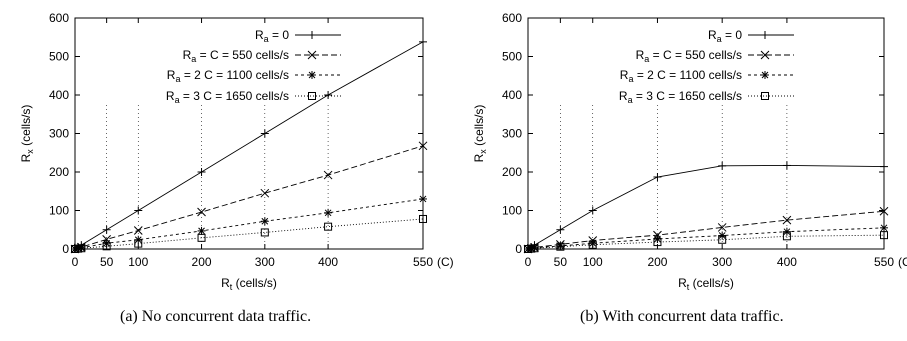 This screenshot has width=907, height=341. What do you see at coordinates (682, 316) in the screenshot?
I see `caption-b: (b) With concurrent data traffic.` at bounding box center [682, 316].